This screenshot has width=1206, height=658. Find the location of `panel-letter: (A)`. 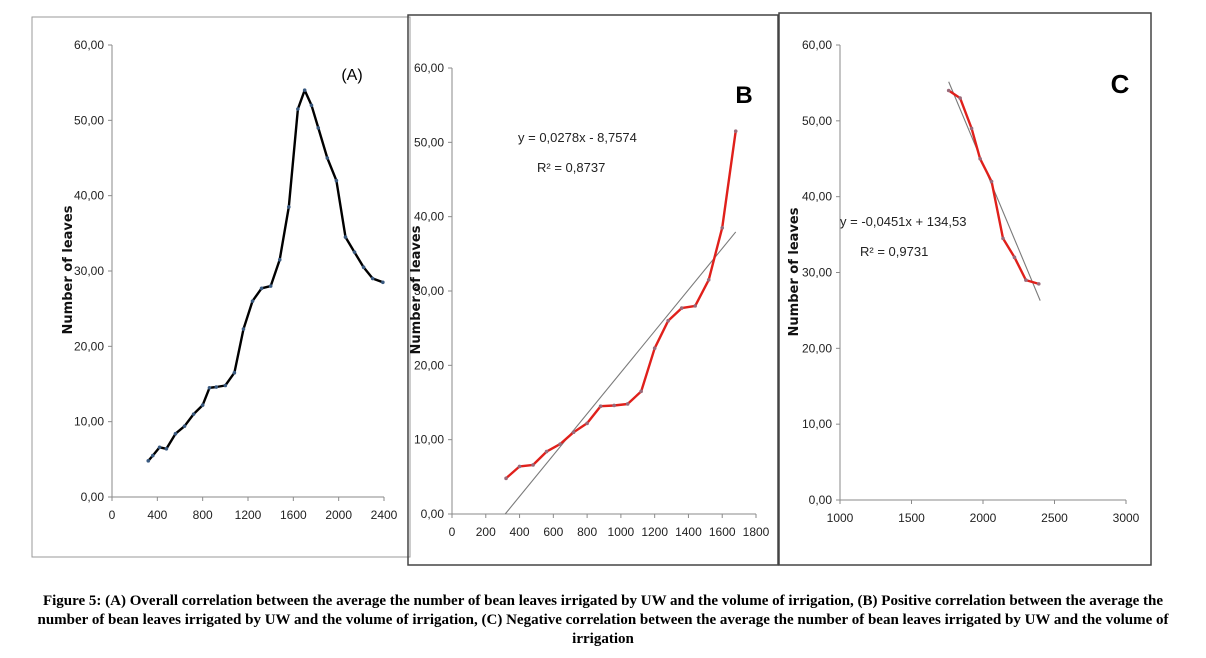

panel-letter: (A) is located at coordinates (351, 75).